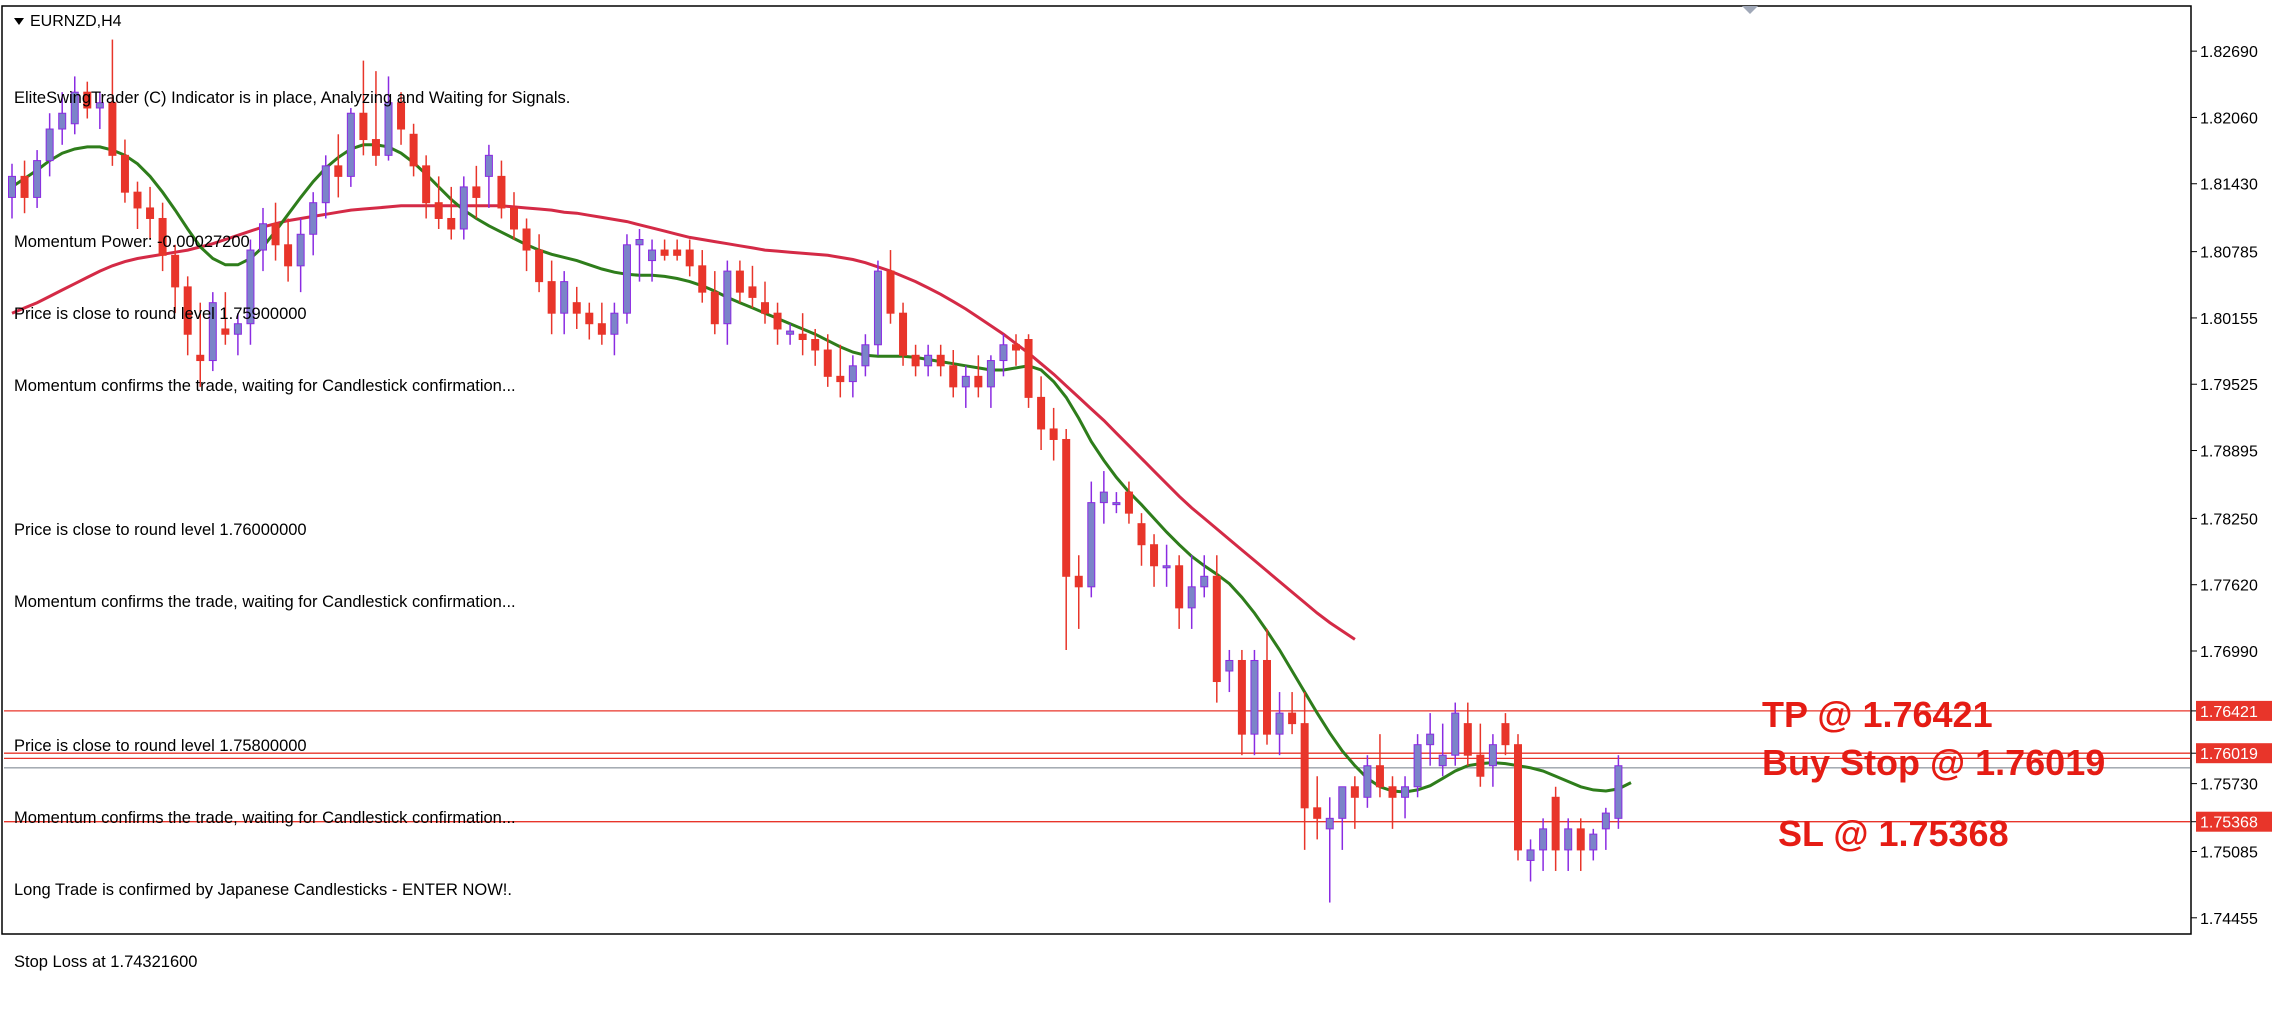 The width and height of the screenshot is (2294, 1022). I want to click on info-line: Momentum Power: -0.00027200, so click(132, 242).